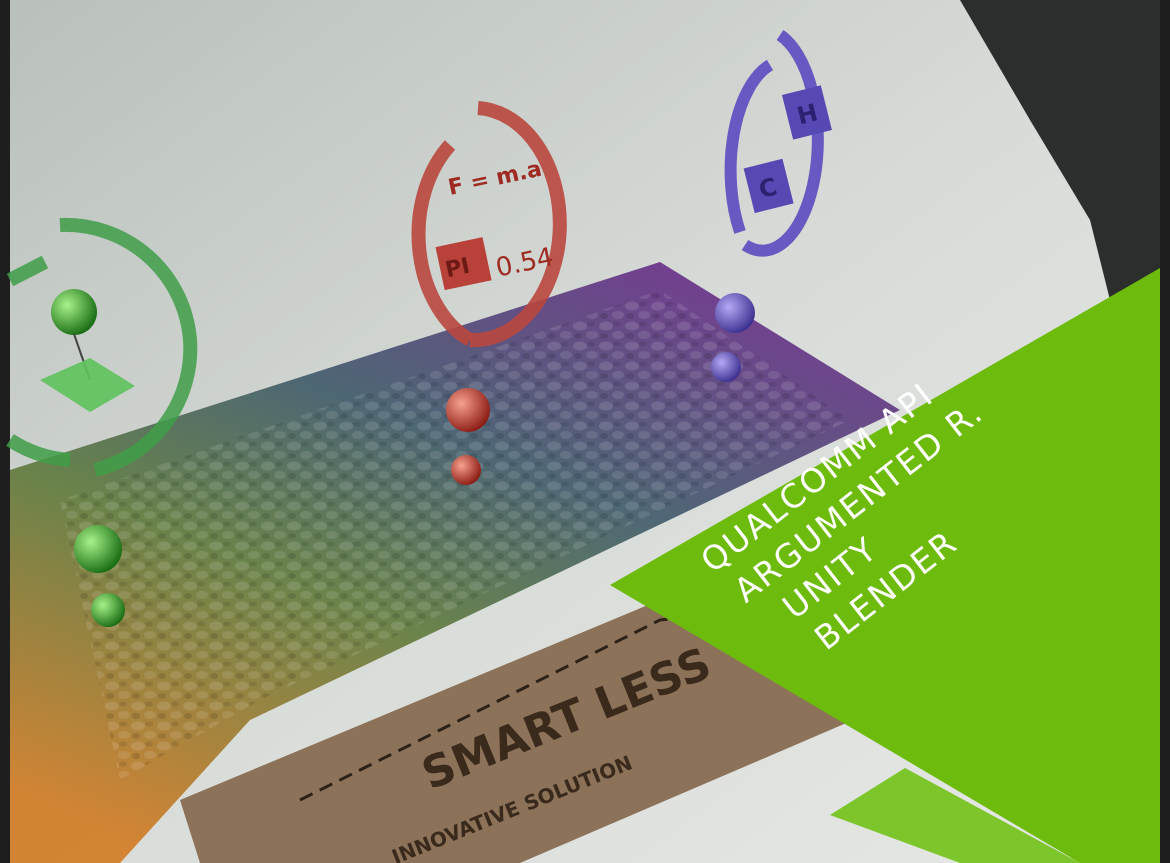  What do you see at coordinates (1065, 150) in the screenshot?
I see `dark-background-corner` at bounding box center [1065, 150].